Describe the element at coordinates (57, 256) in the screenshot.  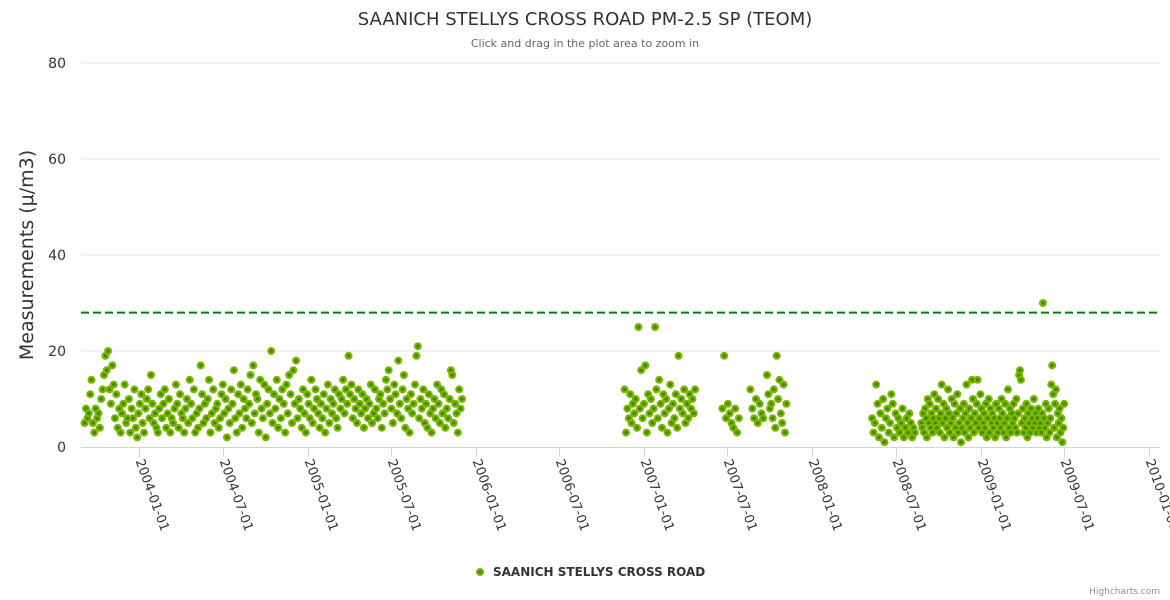
I see `y-tick-label: 40` at that location.